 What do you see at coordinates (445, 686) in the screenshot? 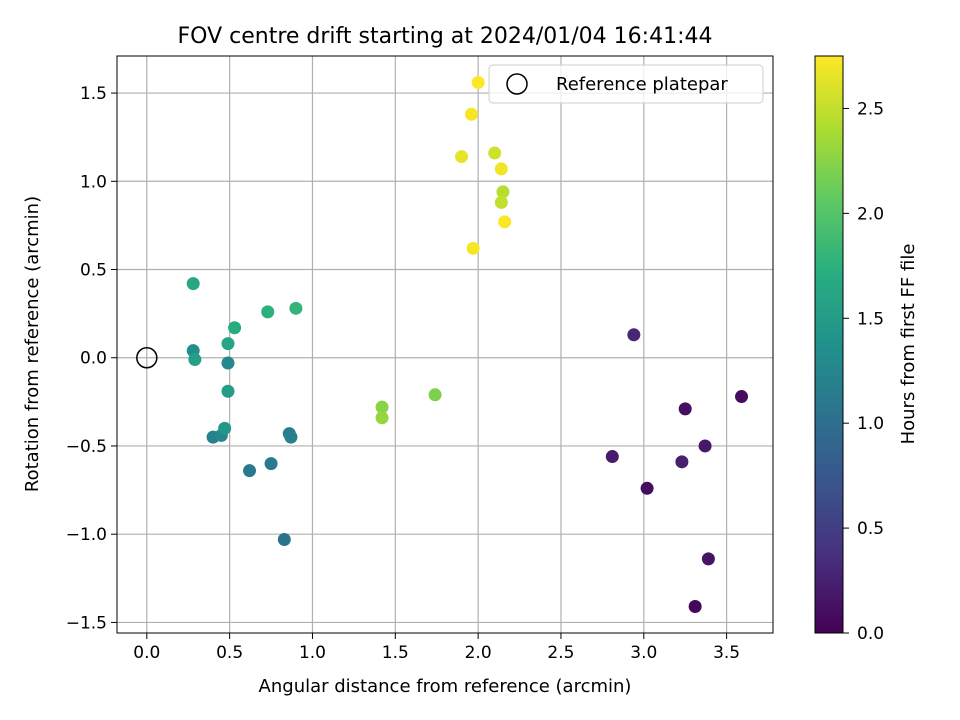
I see `x-axis-label: Angular distance from reference (arcmin)` at bounding box center [445, 686].